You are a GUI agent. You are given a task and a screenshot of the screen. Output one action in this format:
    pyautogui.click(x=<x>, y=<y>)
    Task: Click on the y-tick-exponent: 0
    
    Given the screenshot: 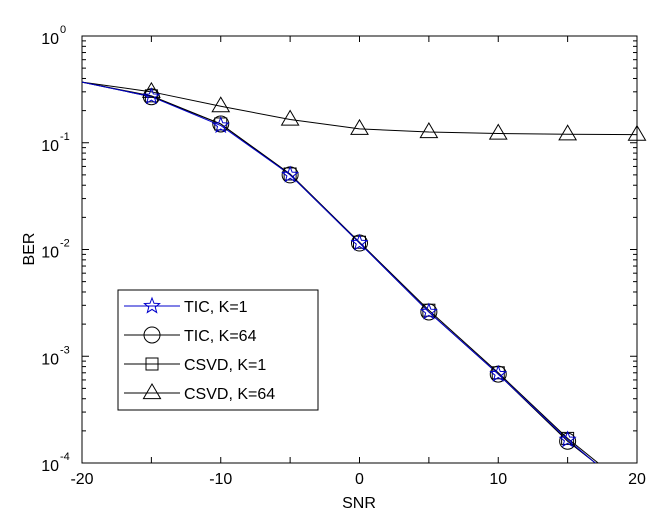 What is the action you would take?
    pyautogui.click(x=63, y=30)
    